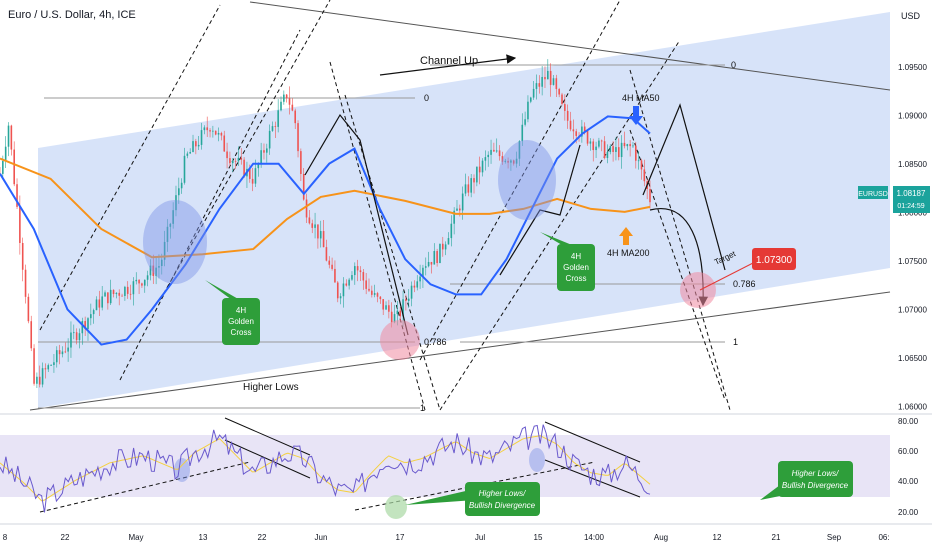 The image size is (932, 550). What do you see at coordinates (815, 473) in the screenshot?
I see `divergence-label-2a: Higher Lows/` at bounding box center [815, 473].